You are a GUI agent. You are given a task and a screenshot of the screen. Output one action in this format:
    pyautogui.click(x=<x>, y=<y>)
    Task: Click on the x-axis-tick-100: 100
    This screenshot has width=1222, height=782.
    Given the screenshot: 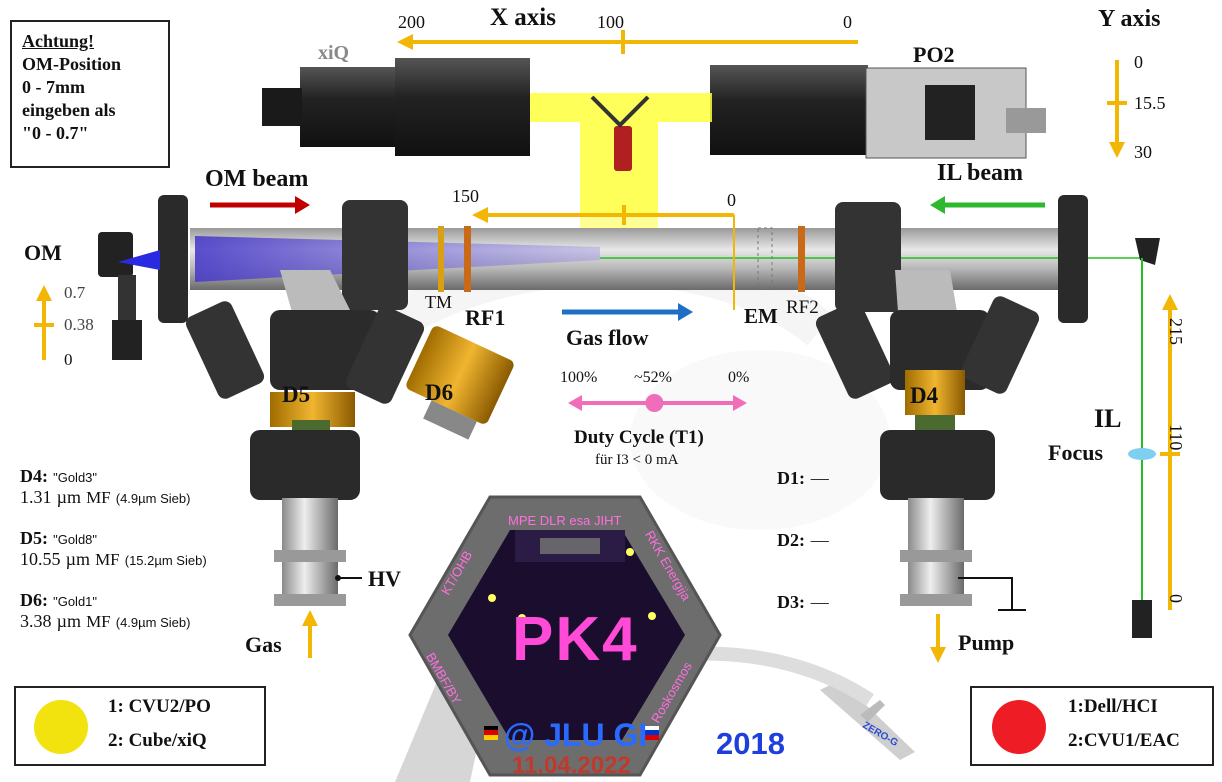 What is the action you would take?
    pyautogui.click(x=610, y=22)
    